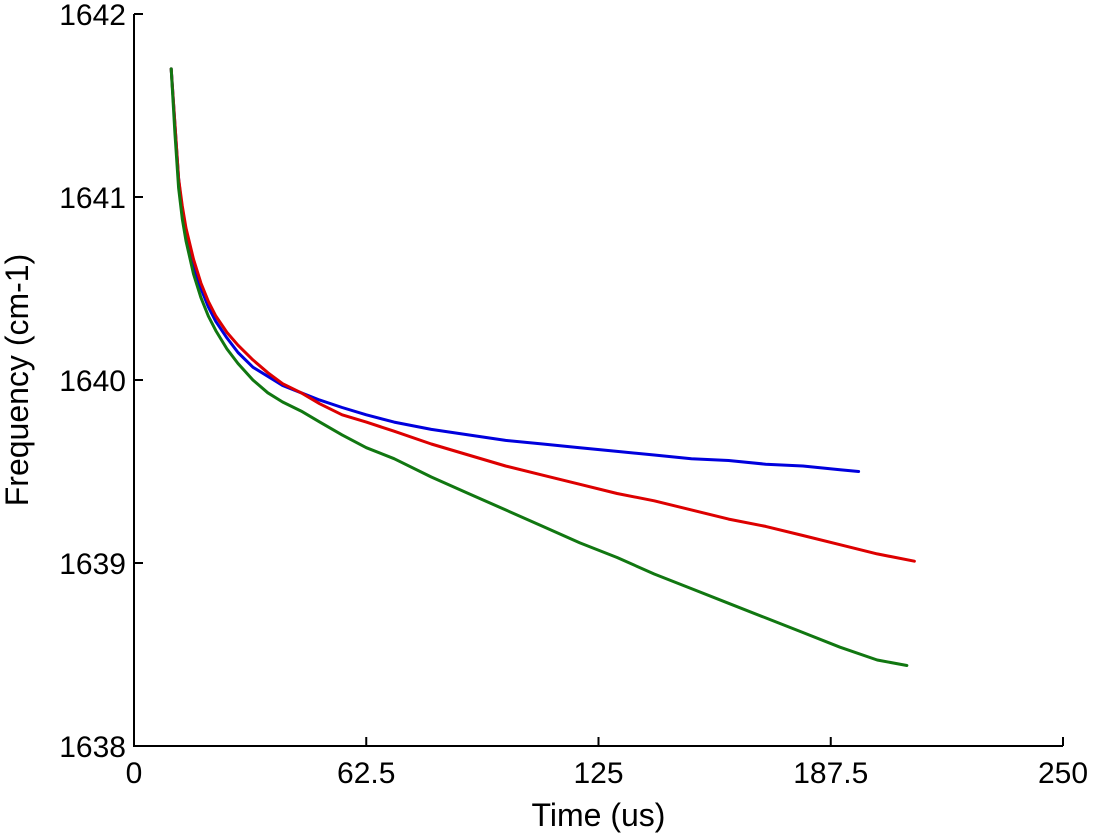  Describe the element at coordinates (92, 16) in the screenshot. I see `y-tick-label: 1642` at that location.